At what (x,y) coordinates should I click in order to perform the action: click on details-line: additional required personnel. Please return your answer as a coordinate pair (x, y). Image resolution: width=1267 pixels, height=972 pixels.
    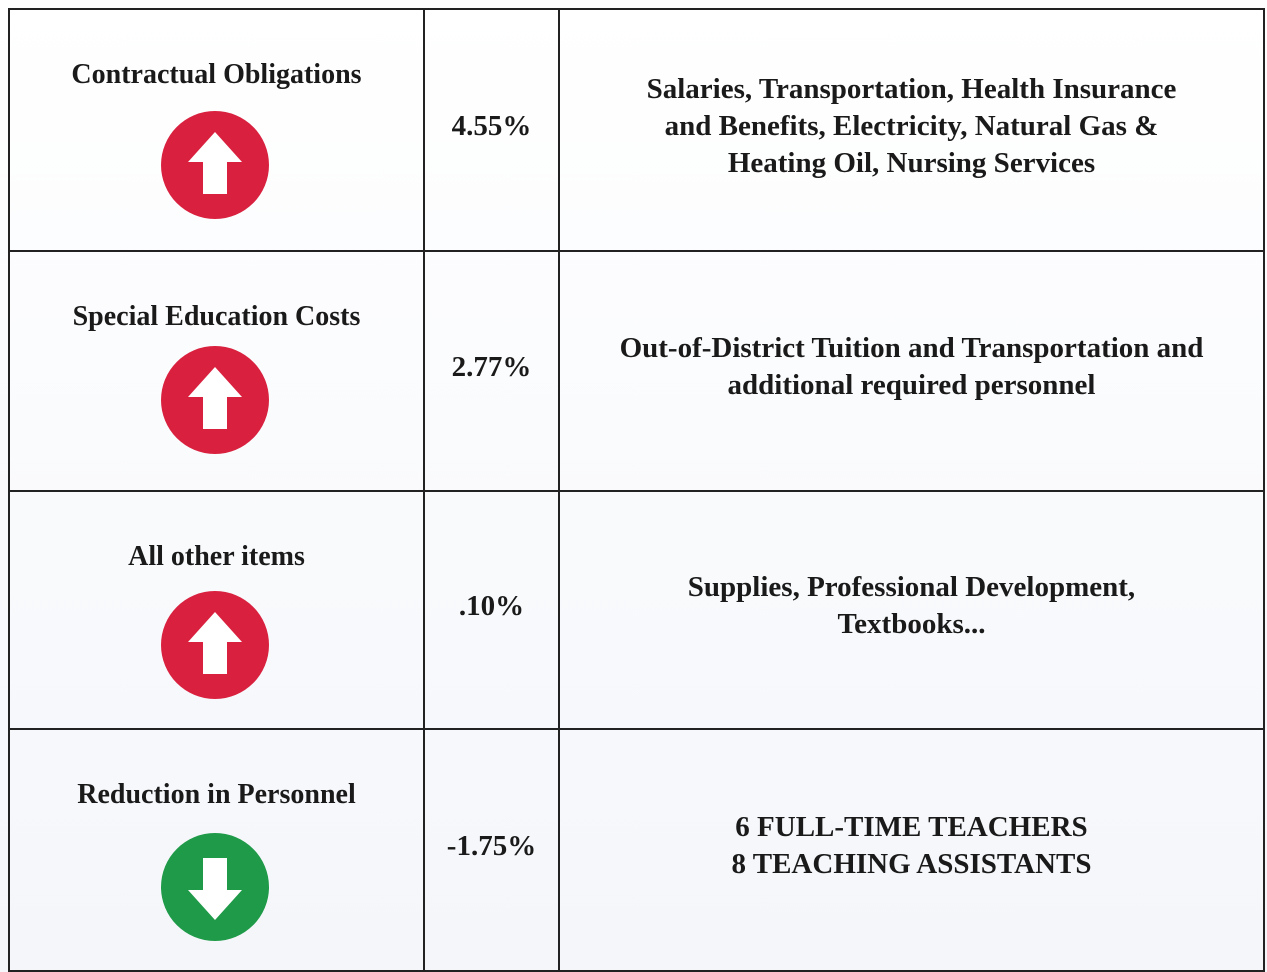
    Looking at the image, I should click on (911, 385).